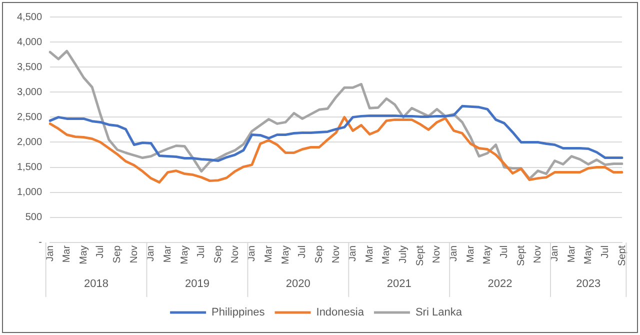 The image size is (640, 335). What do you see at coordinates (29, 42) in the screenshot?
I see `y-tick-label: 4,000` at bounding box center [29, 42].